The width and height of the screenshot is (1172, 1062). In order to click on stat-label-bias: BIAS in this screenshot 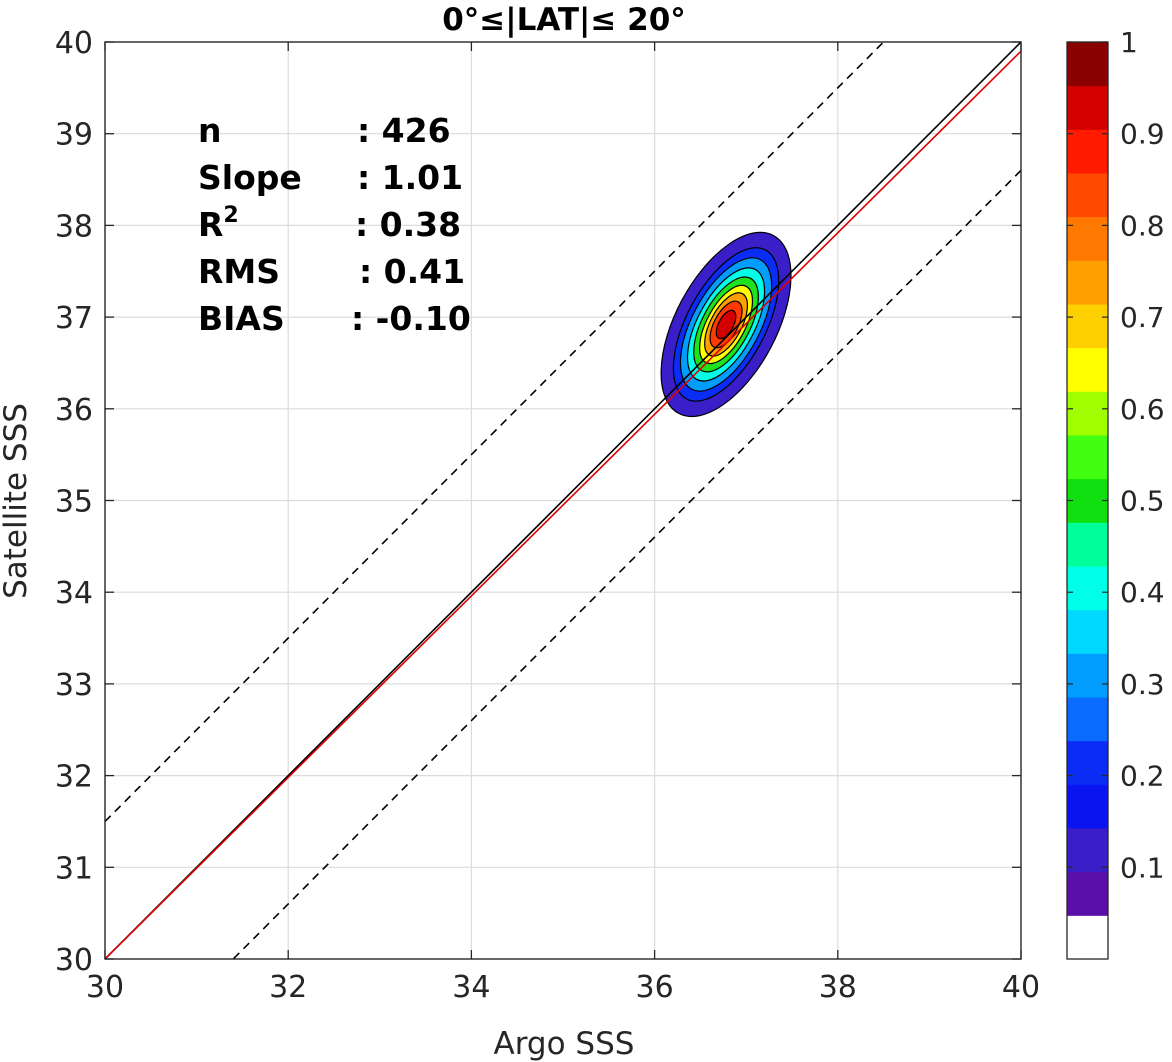, I will do `click(241, 318)`.